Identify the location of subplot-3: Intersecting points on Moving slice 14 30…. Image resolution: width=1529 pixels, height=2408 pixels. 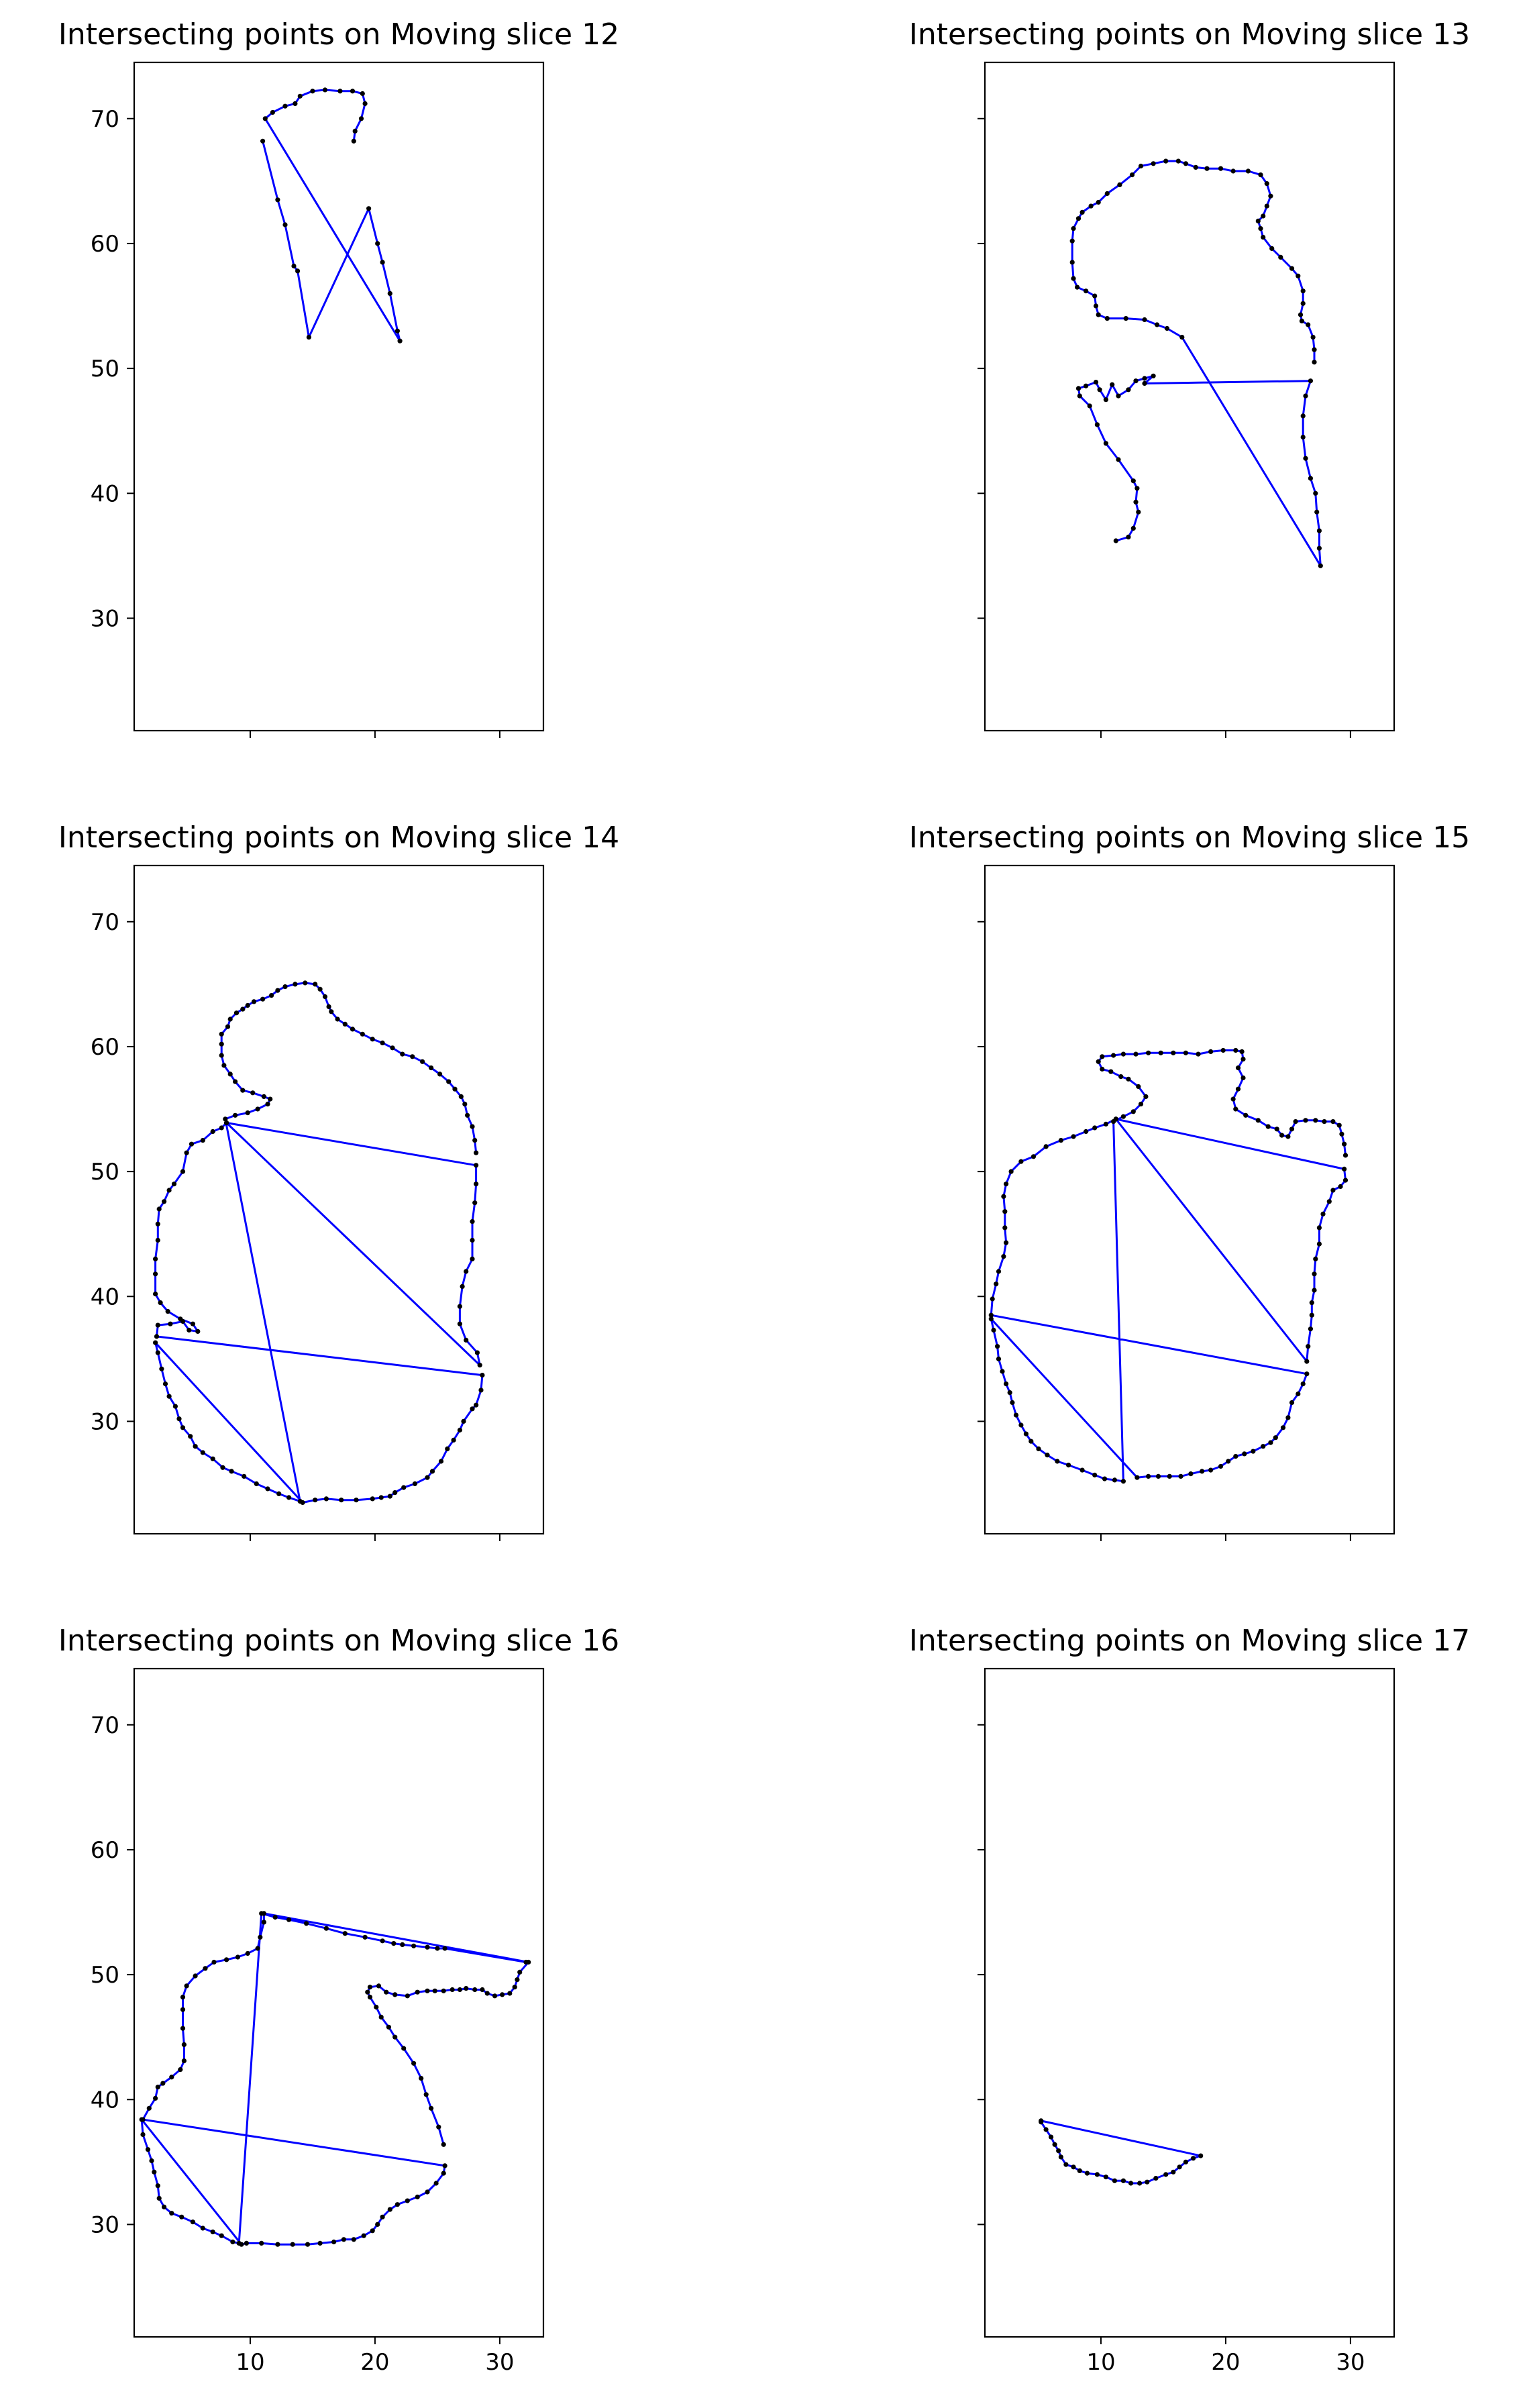
(338, 1181).